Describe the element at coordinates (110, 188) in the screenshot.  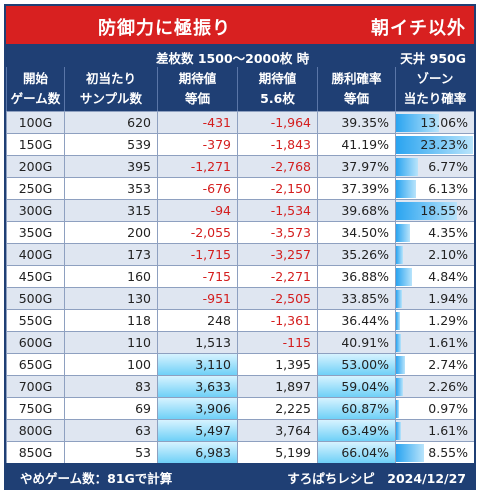
I see `cell-samples: 353` at that location.